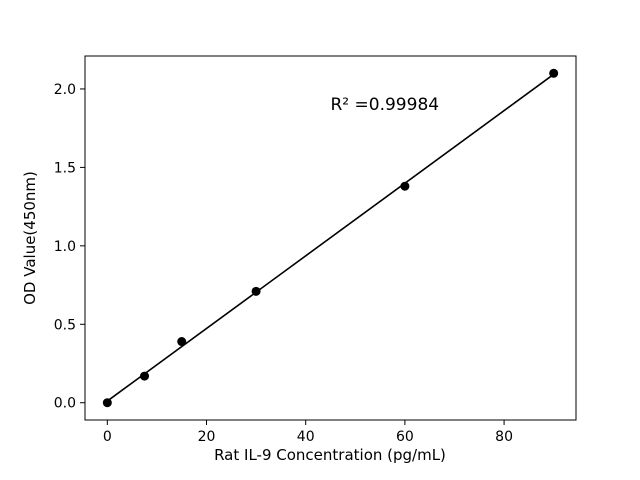 Image resolution: width=640 pixels, height=480 pixels. Describe the element at coordinates (65, 168) in the screenshot. I see `y-tick-label: 1.5` at that location.